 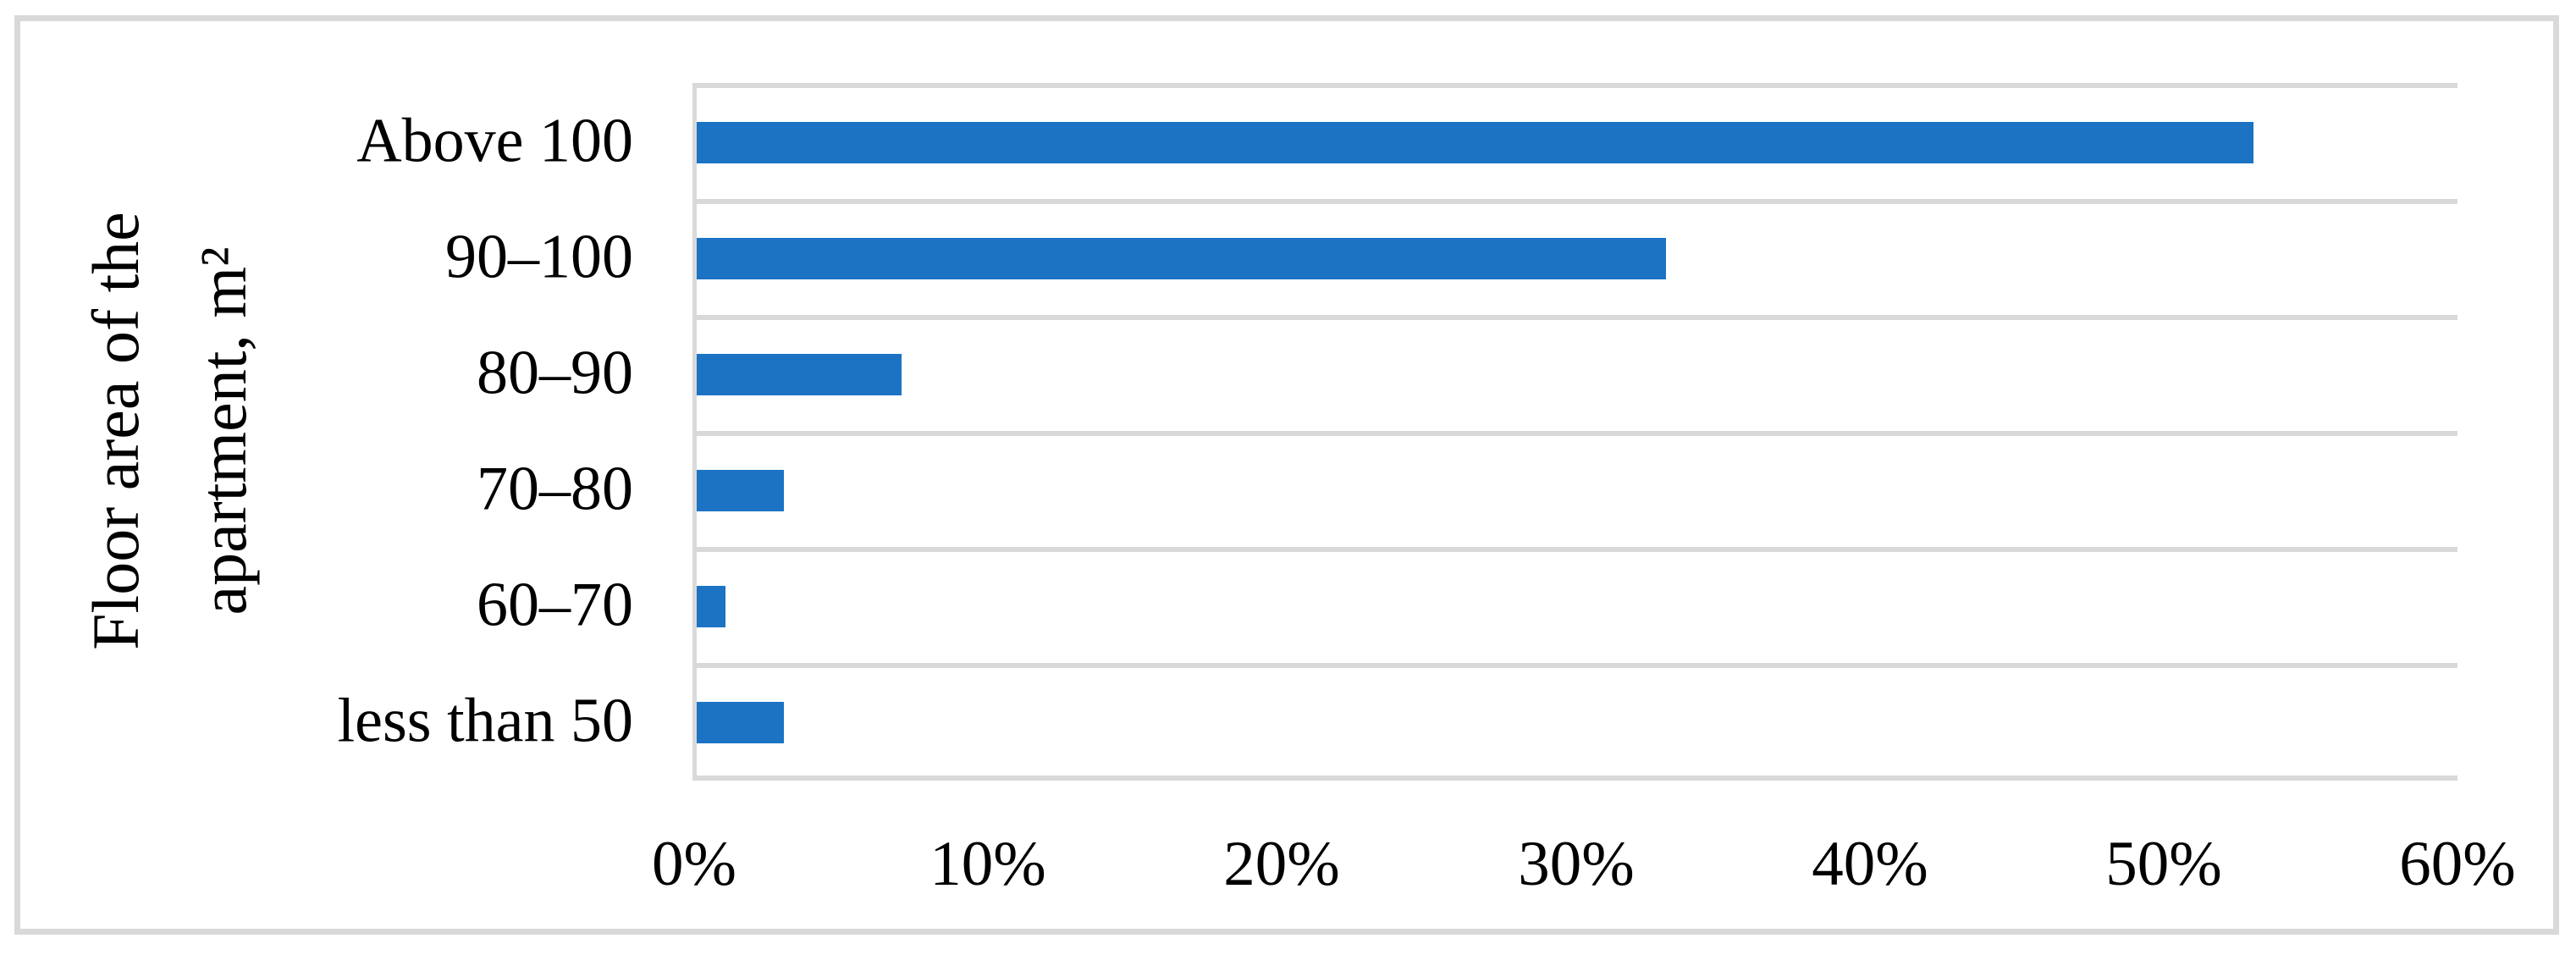 What do you see at coordinates (988, 864) in the screenshot?
I see `x-tick-label: 10%` at bounding box center [988, 864].